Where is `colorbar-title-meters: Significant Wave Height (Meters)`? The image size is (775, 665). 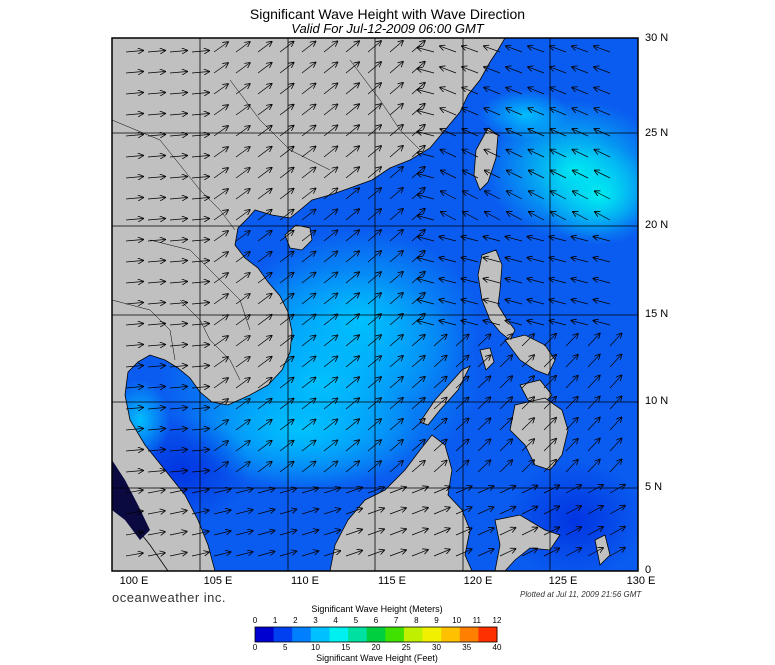
colorbar-title-meters: Significant Wave Height (Meters) is located at coordinates (377, 609).